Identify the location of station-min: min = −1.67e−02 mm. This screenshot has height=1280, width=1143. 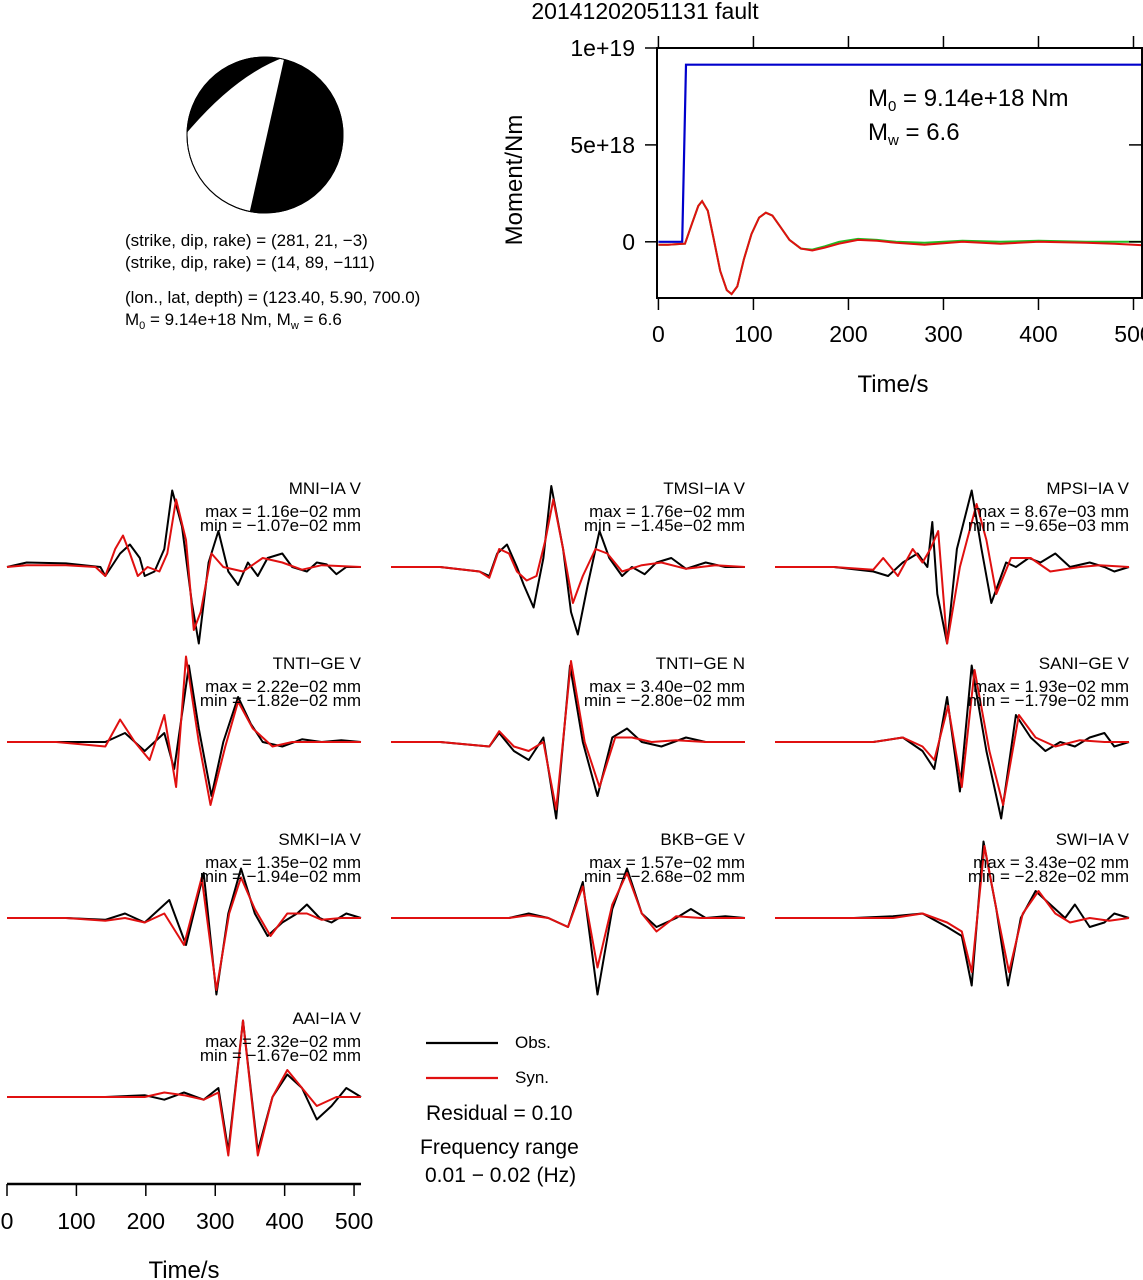
(280, 1055).